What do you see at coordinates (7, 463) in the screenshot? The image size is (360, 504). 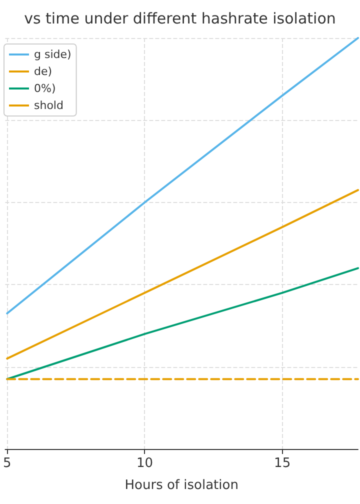 I see `x-tick-label: 5` at bounding box center [7, 463].